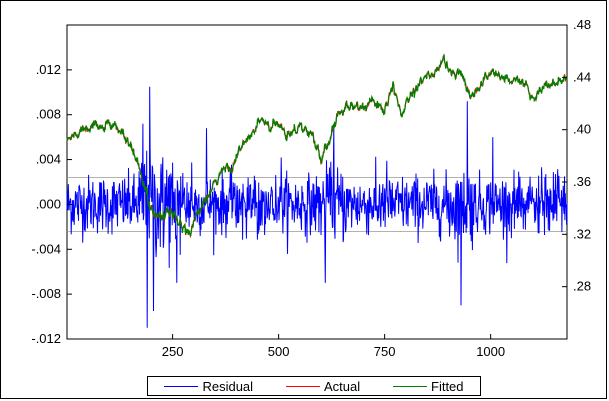 The height and width of the screenshot is (401, 609). Describe the element at coordinates (48, 203) in the screenshot. I see `left-axis-tick-label: .000` at that location.